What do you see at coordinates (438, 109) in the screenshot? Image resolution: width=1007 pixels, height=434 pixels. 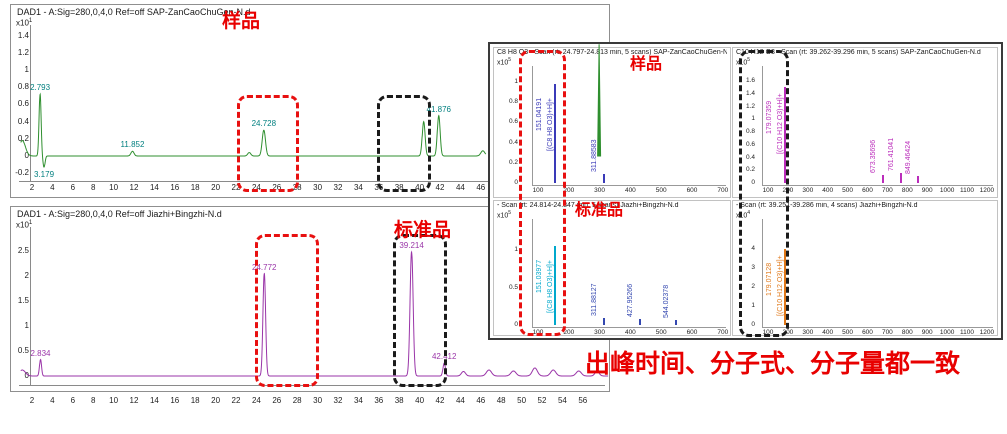 I see `peak-rt-label: 41.876` at bounding box center [438, 109].